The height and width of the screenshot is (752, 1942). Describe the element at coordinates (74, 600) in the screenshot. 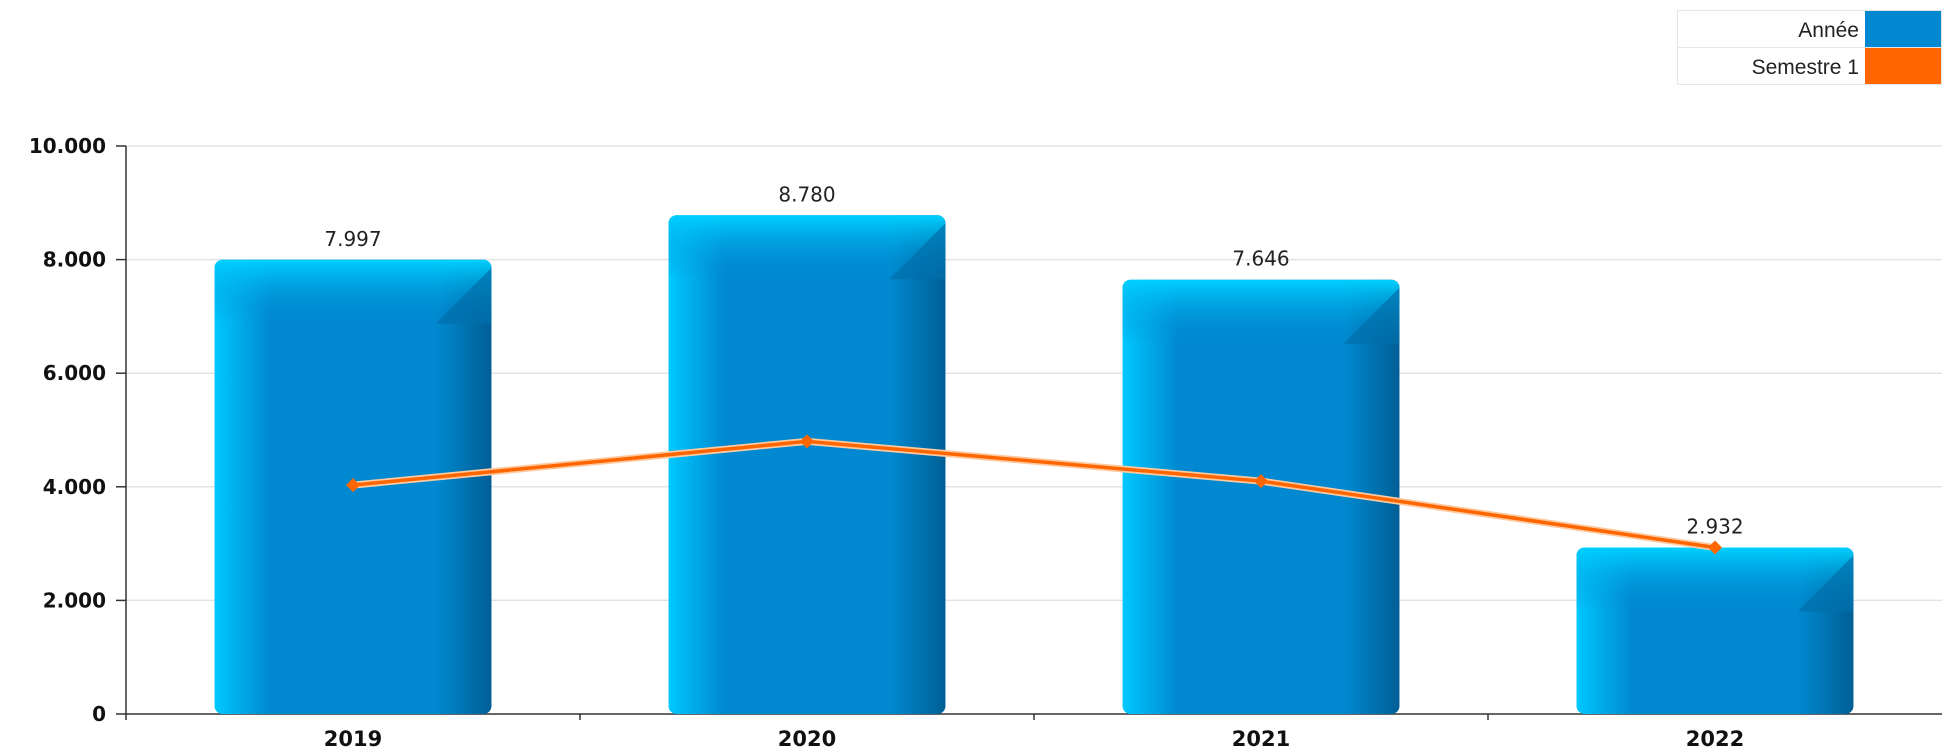

I see `y-tick-label: 2.000` at that location.